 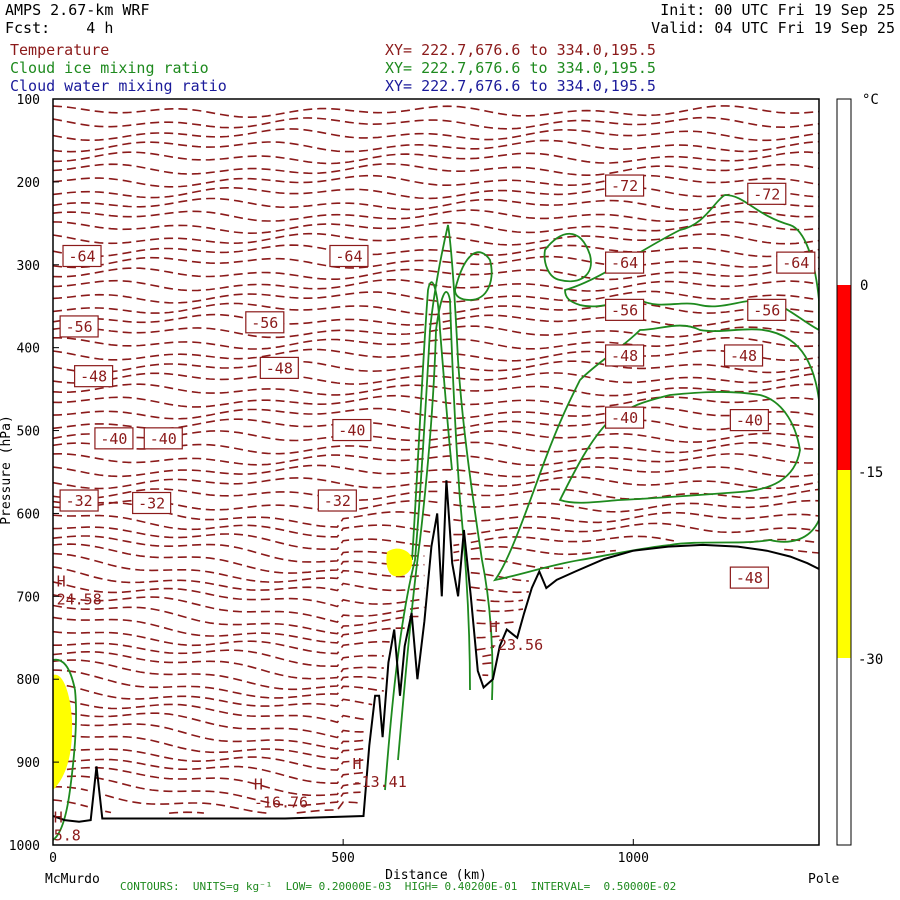 I want to click on colorbar-label-m15: -15, so click(x=870, y=473).